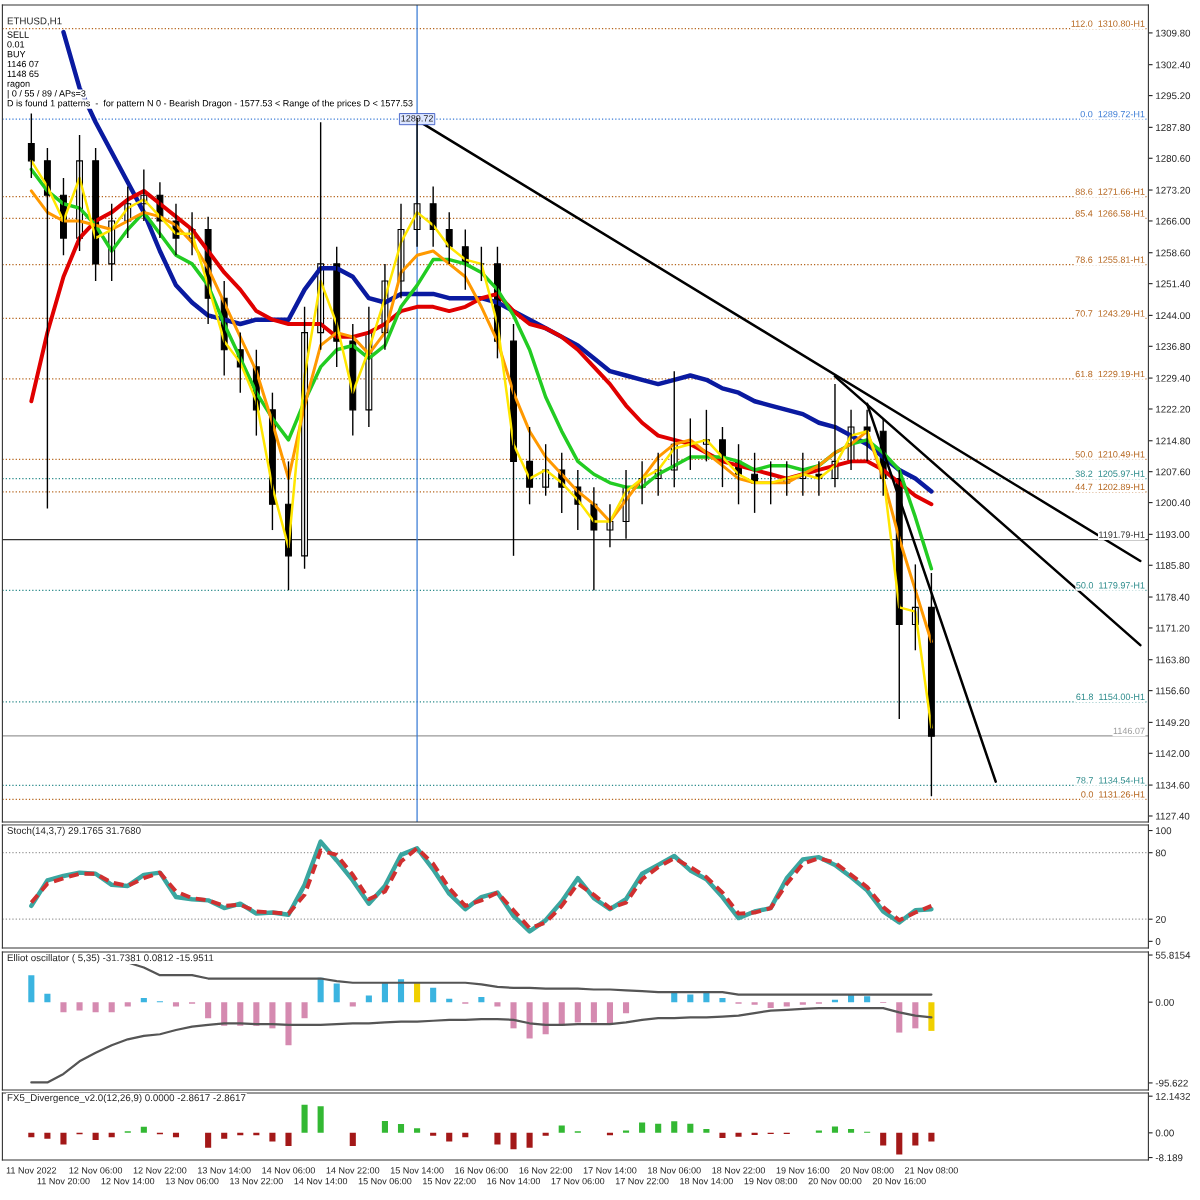  Describe the element at coordinates (256, 1181) in the screenshot. I see `x-tick-label: 13 Nov 22:00` at that location.